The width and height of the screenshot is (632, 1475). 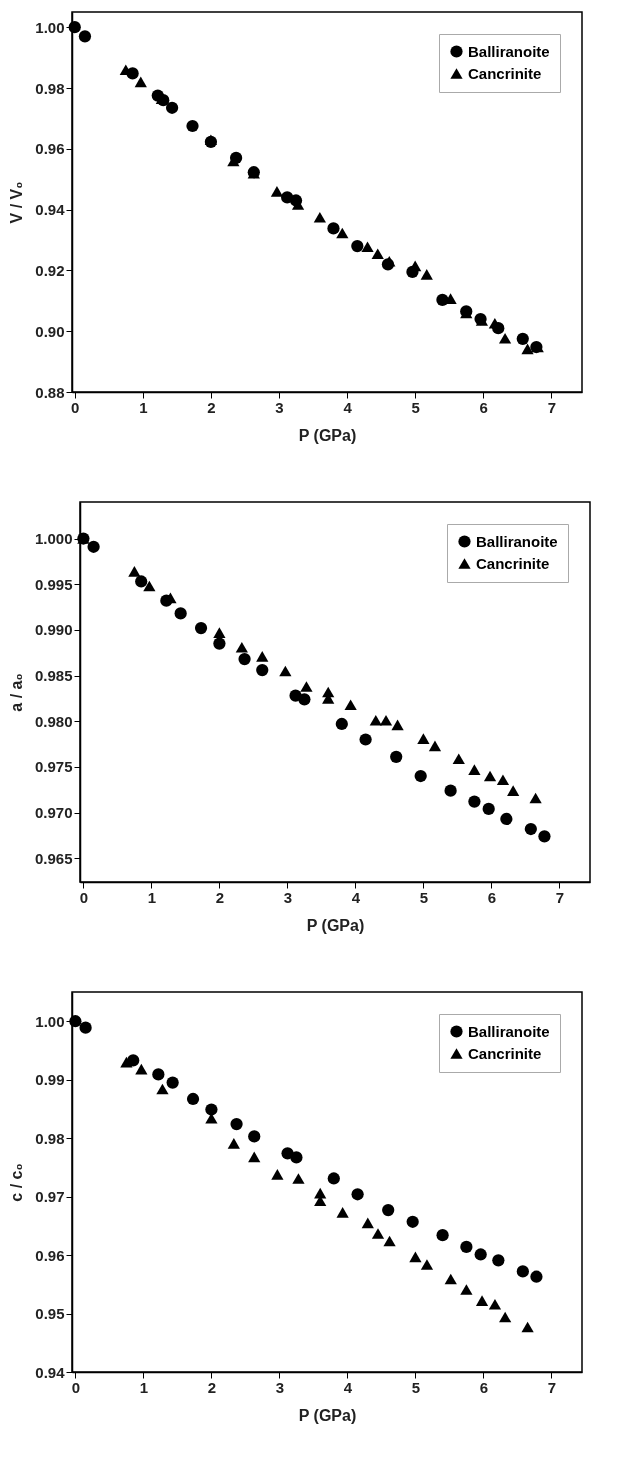 What do you see at coordinates (50, 27) in the screenshot?
I see `y-tick-label: 1.00` at bounding box center [50, 27].